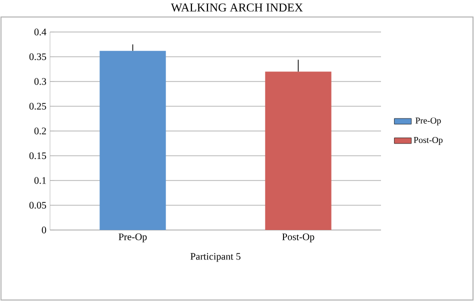 This screenshot has width=474, height=301. What do you see at coordinates (40, 180) in the screenshot?
I see `y-tick-label: 0.1` at bounding box center [40, 180].